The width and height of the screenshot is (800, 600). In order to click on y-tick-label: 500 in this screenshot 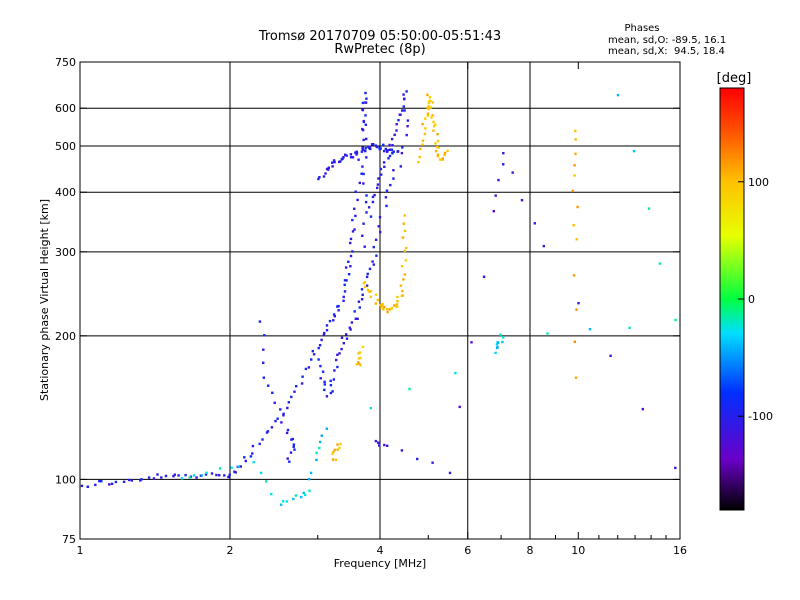, I will do `click(65, 146)`.